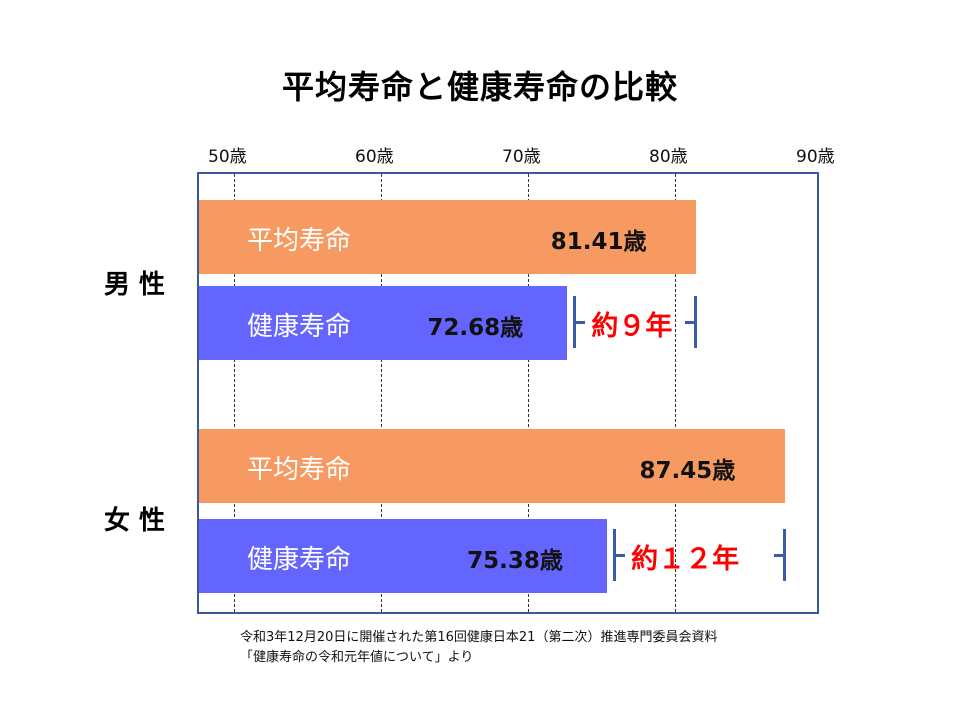 The image size is (960, 720). Describe the element at coordinates (685, 559) in the screenshot. I see `gap-label: 約１２年` at that location.